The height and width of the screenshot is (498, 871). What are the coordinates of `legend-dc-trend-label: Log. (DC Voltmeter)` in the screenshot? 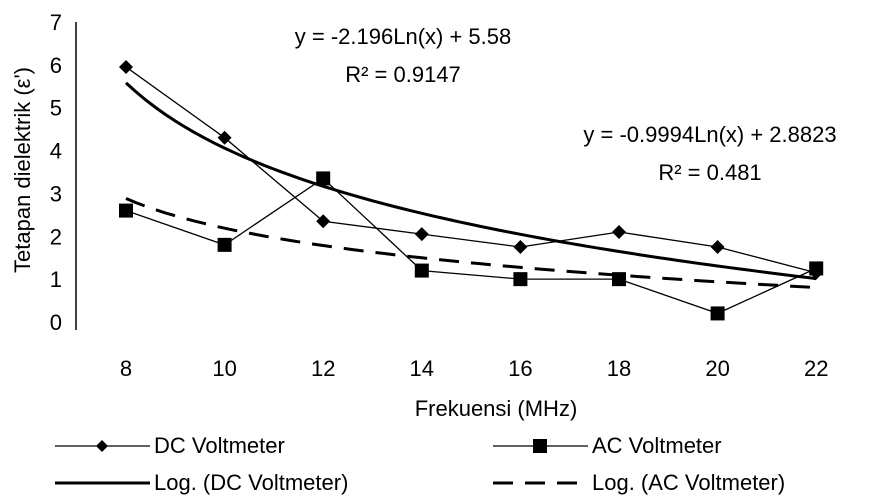 It's located at (251, 482).